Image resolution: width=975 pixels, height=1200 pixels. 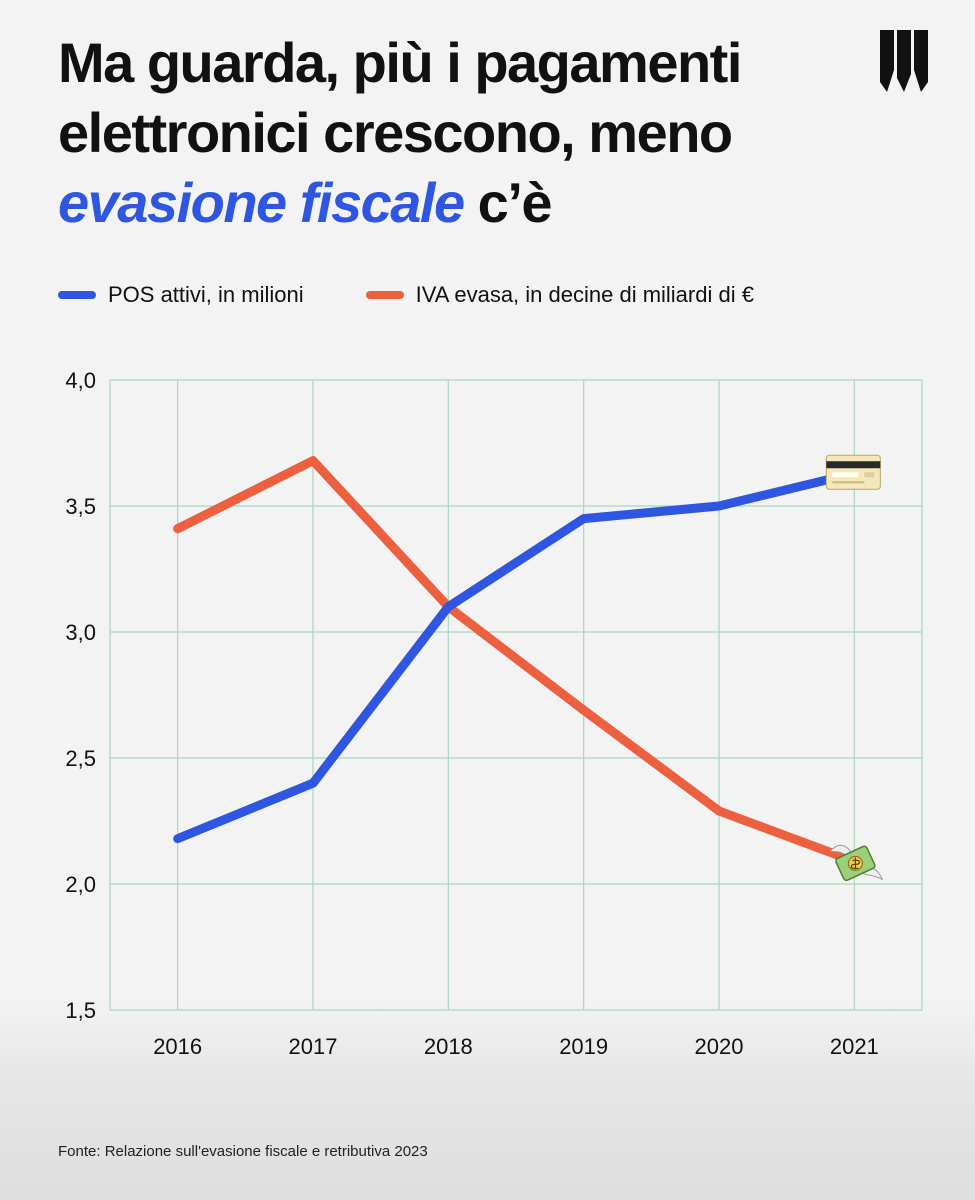 I want to click on y-tick-label: 3,5, so click(x=80, y=506).